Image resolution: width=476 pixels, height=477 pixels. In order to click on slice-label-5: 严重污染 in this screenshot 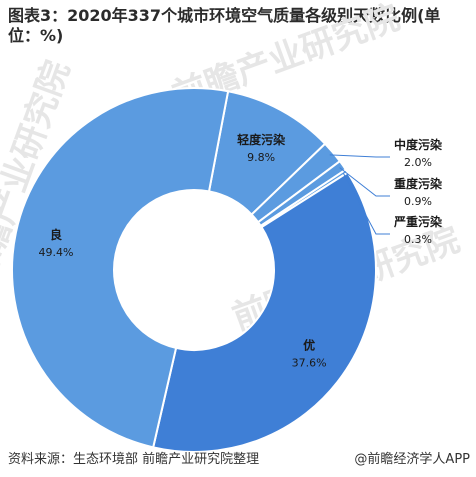, I will do `click(418, 221)`.